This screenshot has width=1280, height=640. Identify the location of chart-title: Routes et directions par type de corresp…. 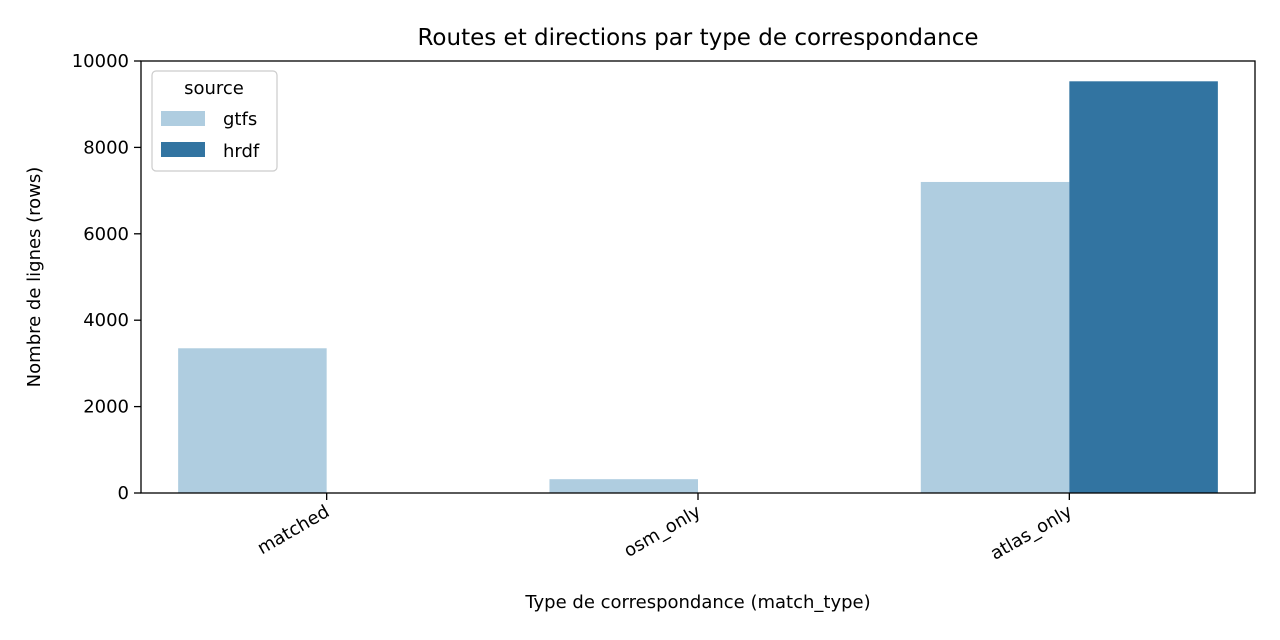
(697, 38).